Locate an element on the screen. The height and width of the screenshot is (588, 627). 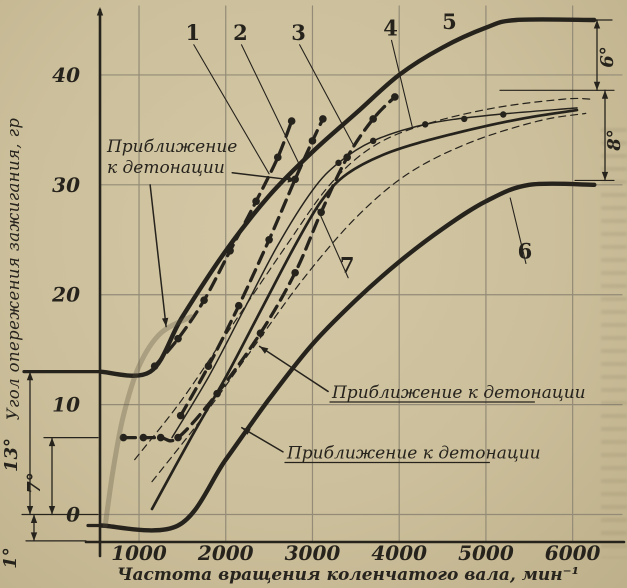
annotation-text: Приближение is located at coordinates (171, 147).